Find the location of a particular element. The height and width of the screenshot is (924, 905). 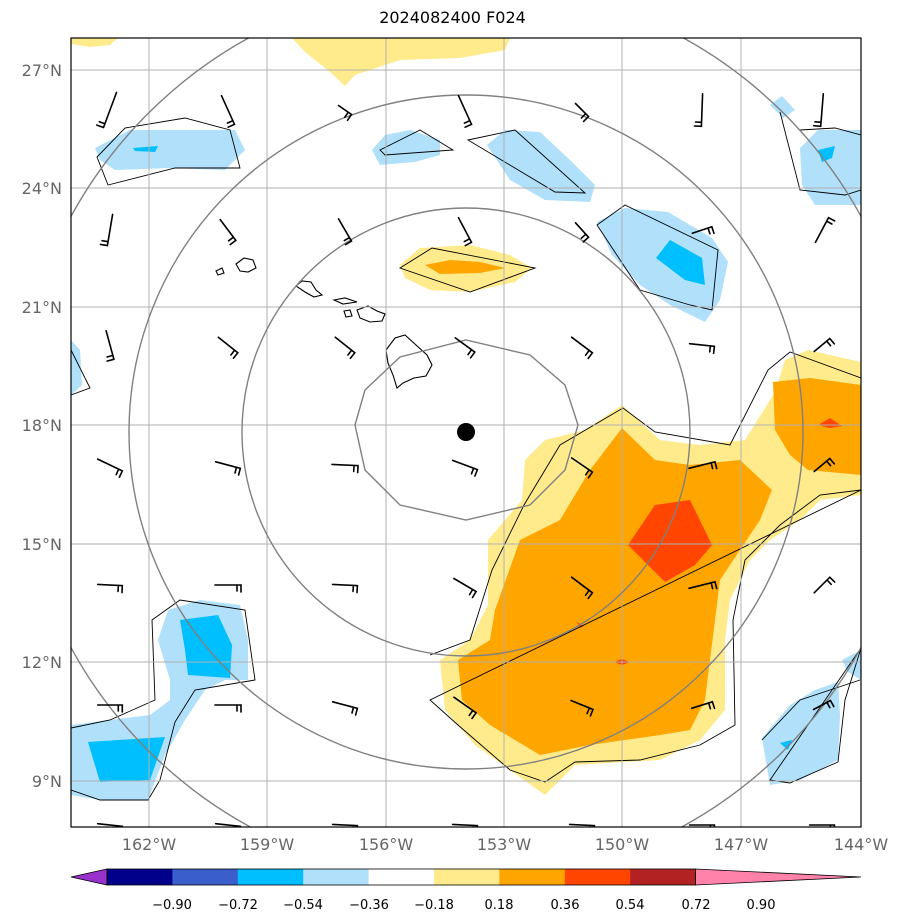

colorbar-label: −0.90 is located at coordinates (172, 905).